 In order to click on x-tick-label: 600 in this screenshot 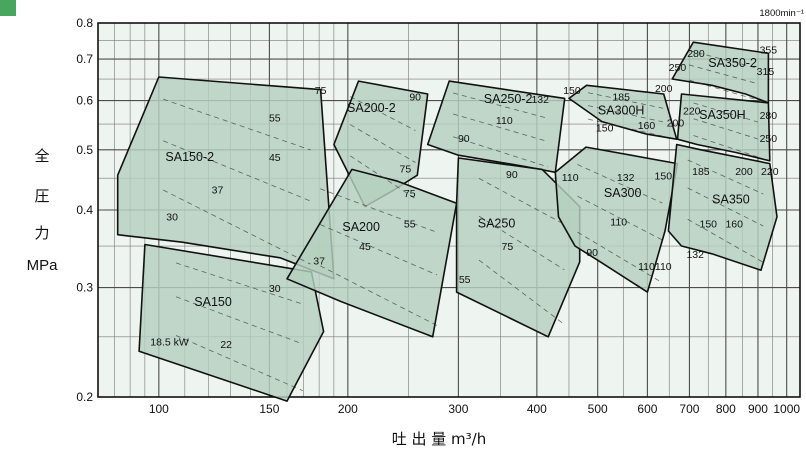, I will do `click(647, 409)`.